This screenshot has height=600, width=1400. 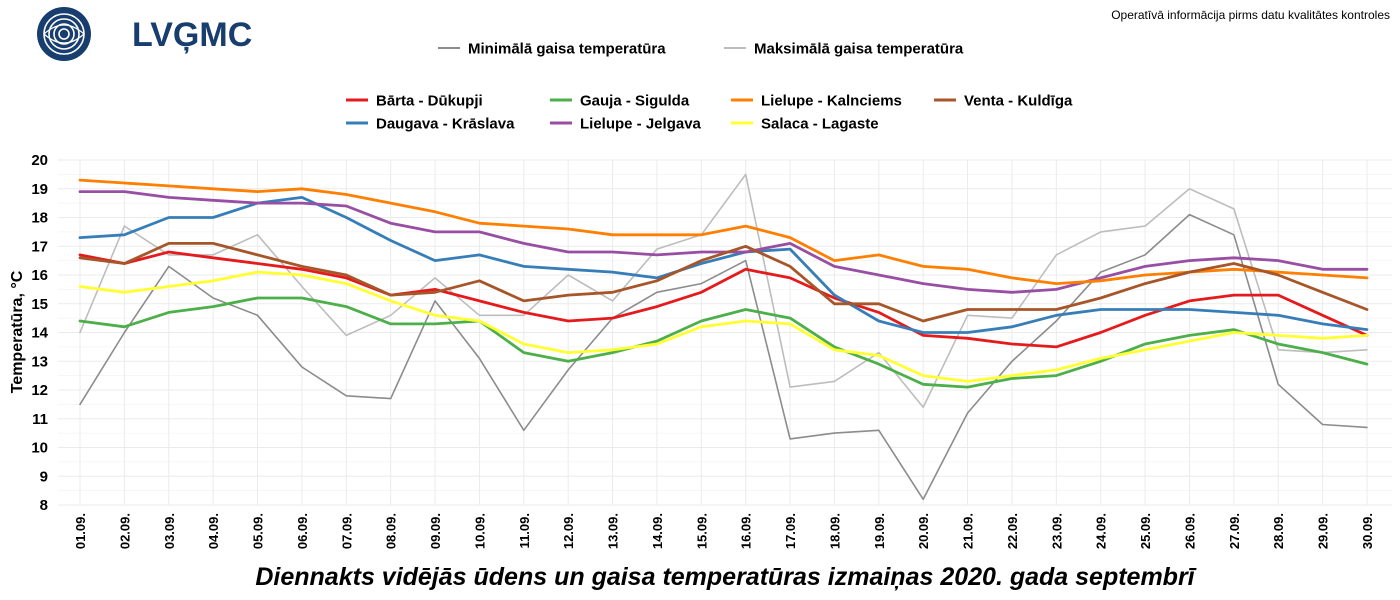 I want to click on y-tick-label: 18, so click(x=39, y=218).